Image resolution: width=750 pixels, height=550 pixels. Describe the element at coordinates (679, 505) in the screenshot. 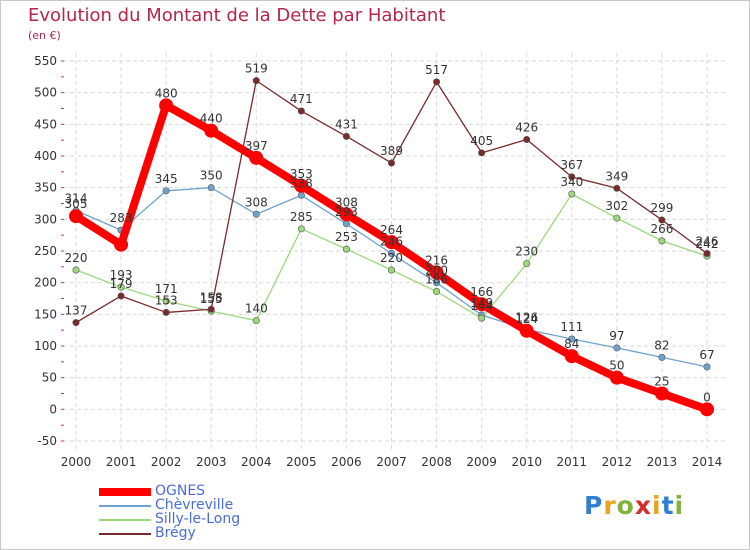

I see `logo-letter: i` at that location.